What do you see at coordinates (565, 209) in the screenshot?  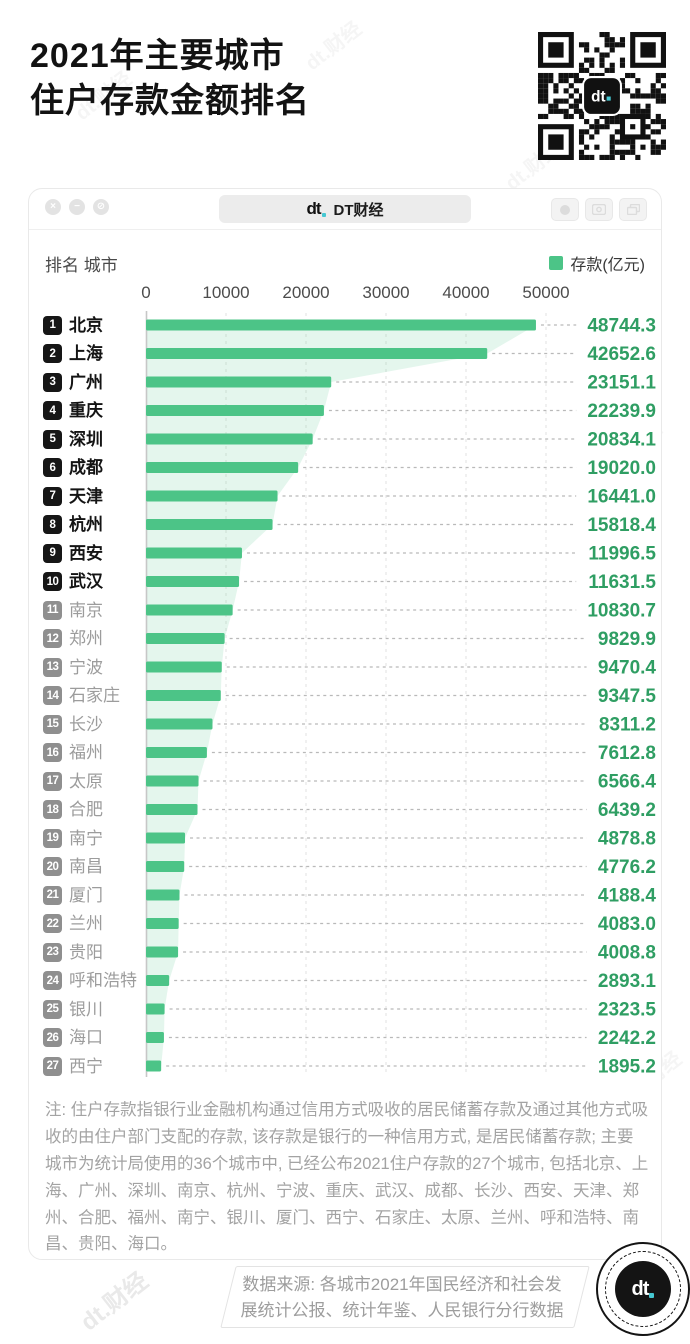 I see `record-icon` at bounding box center [565, 209].